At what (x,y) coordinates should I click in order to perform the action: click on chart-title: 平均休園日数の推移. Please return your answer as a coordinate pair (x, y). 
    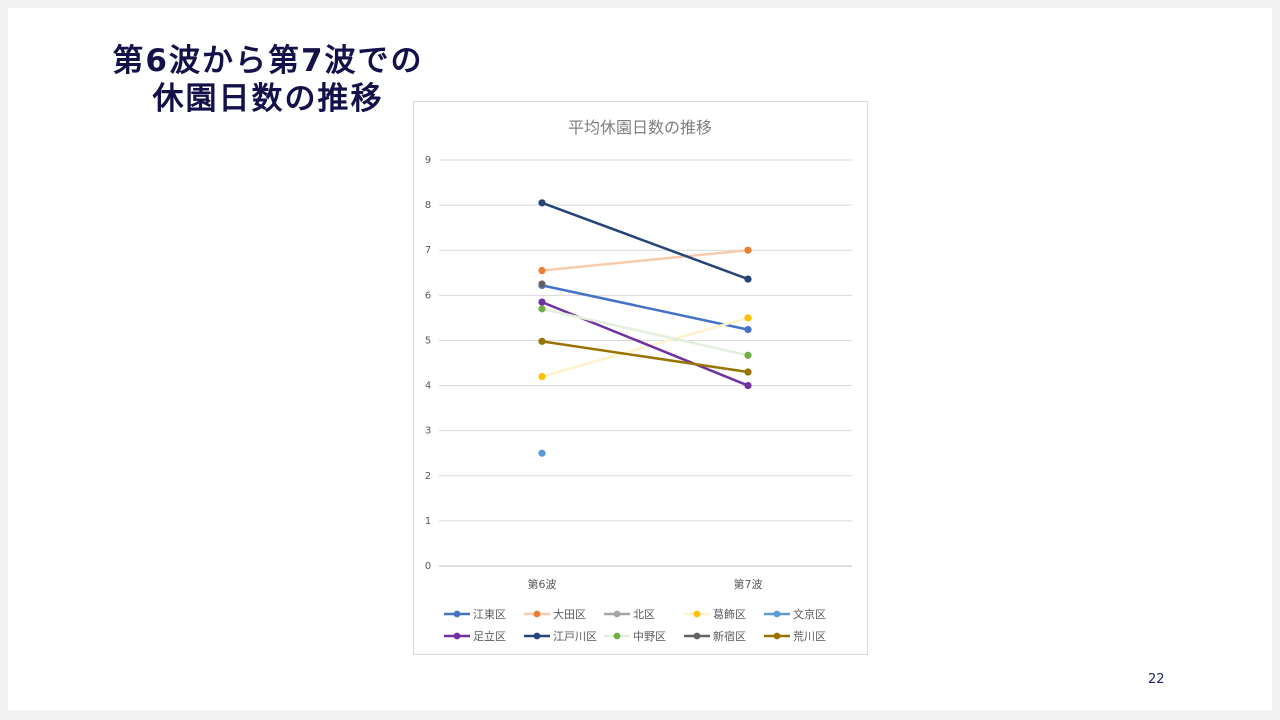
    Looking at the image, I should click on (640, 127).